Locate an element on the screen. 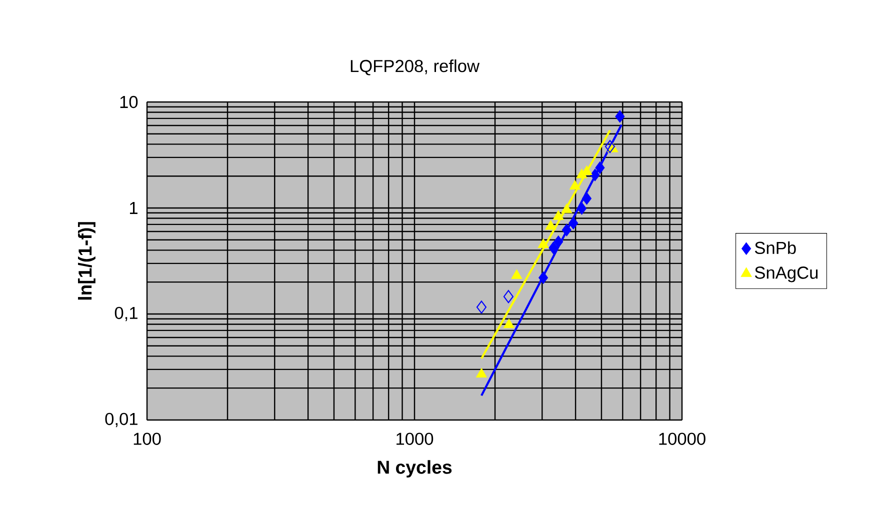  y-tick-label: 1 is located at coordinates (134, 208).